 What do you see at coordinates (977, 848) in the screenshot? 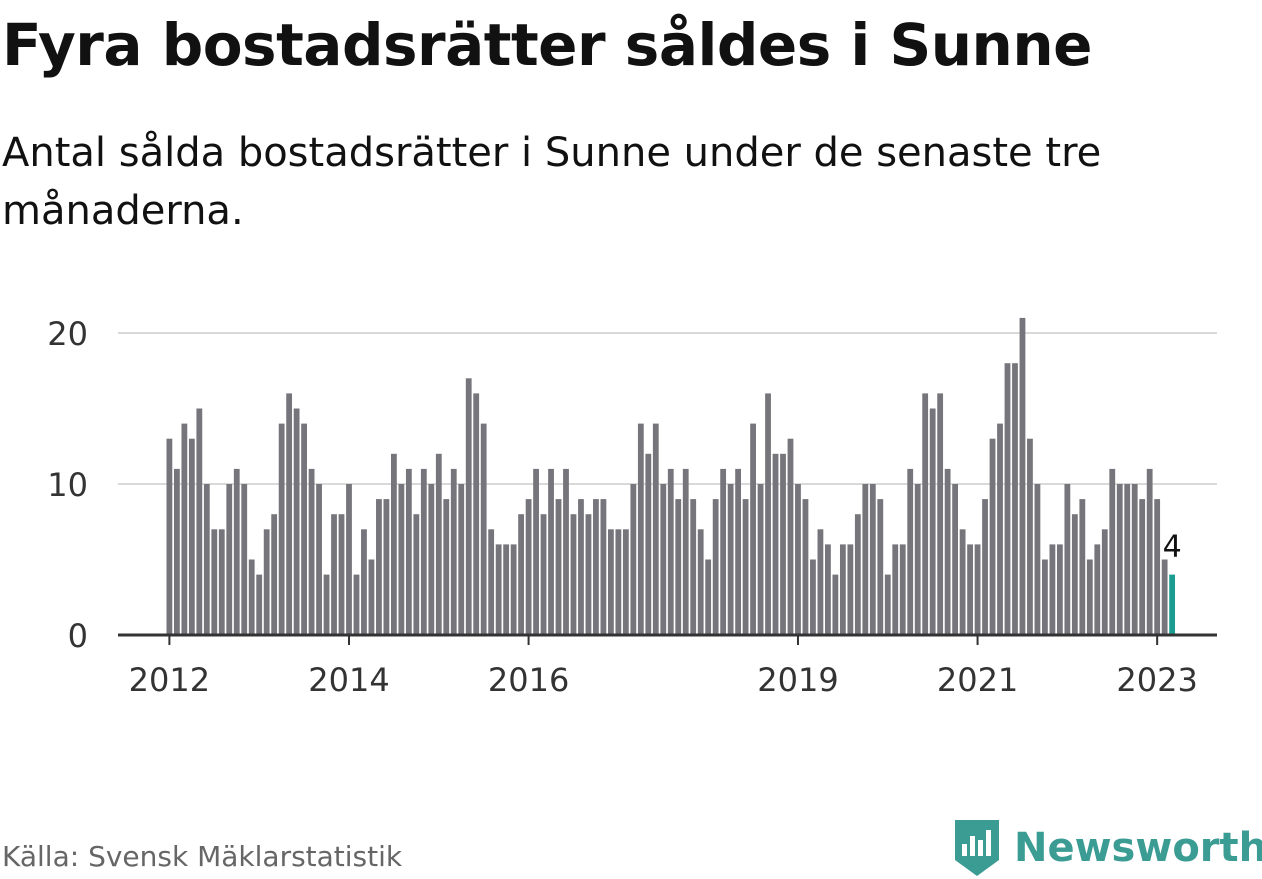
I see `bar-chart-badge-icon` at bounding box center [977, 848].